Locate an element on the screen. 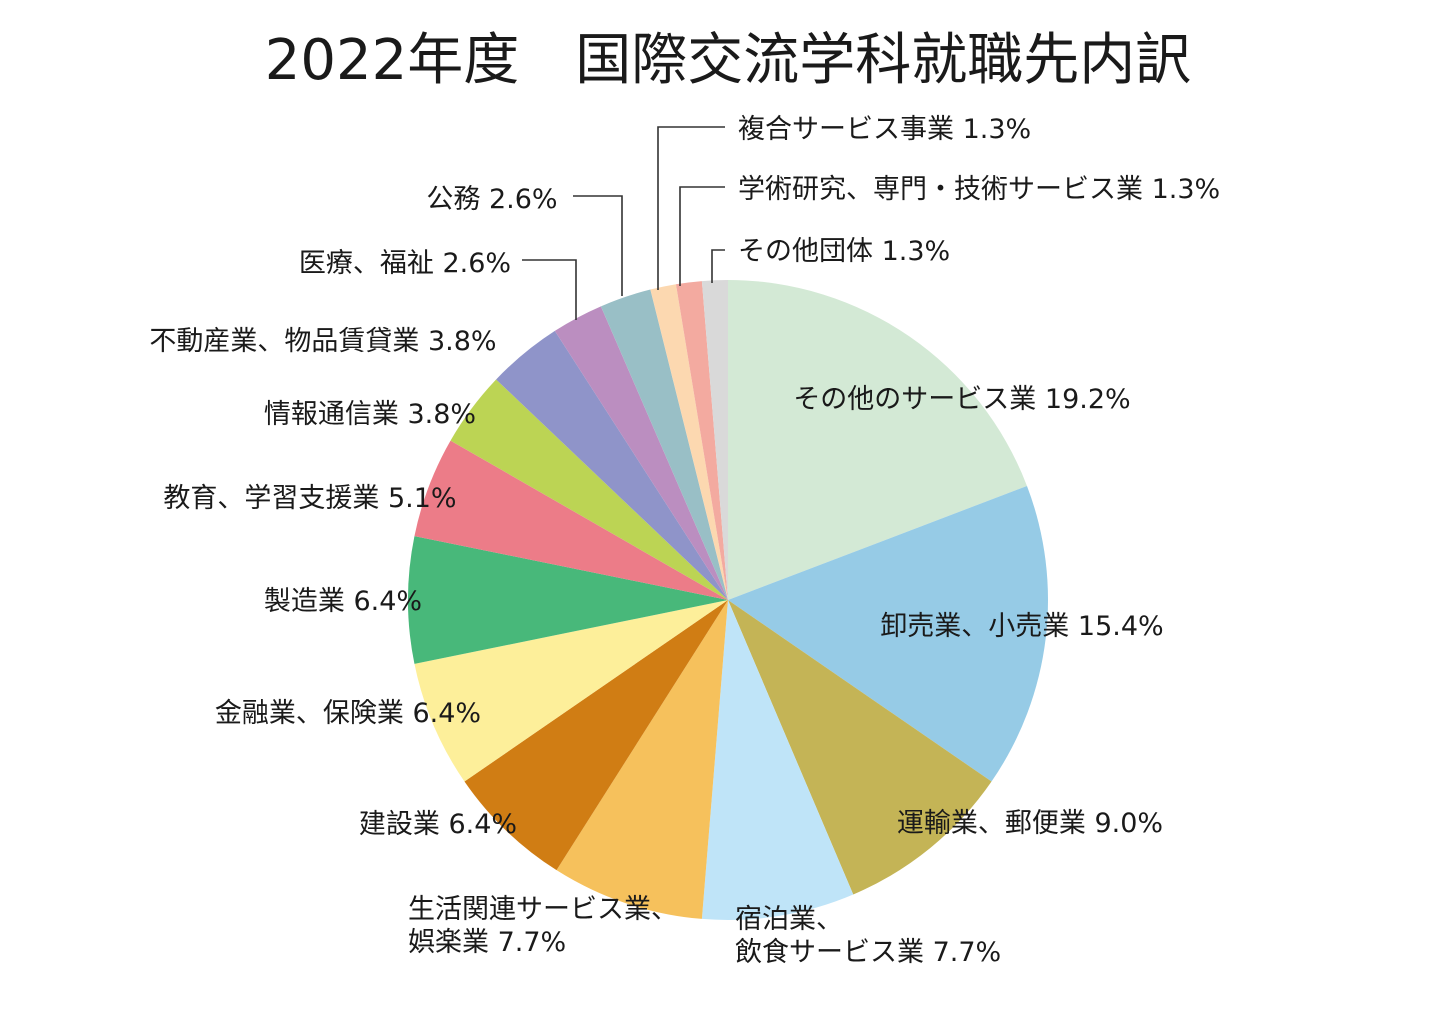  slice-label-line: 情報通信業 3.8% is located at coordinates (370, 414).